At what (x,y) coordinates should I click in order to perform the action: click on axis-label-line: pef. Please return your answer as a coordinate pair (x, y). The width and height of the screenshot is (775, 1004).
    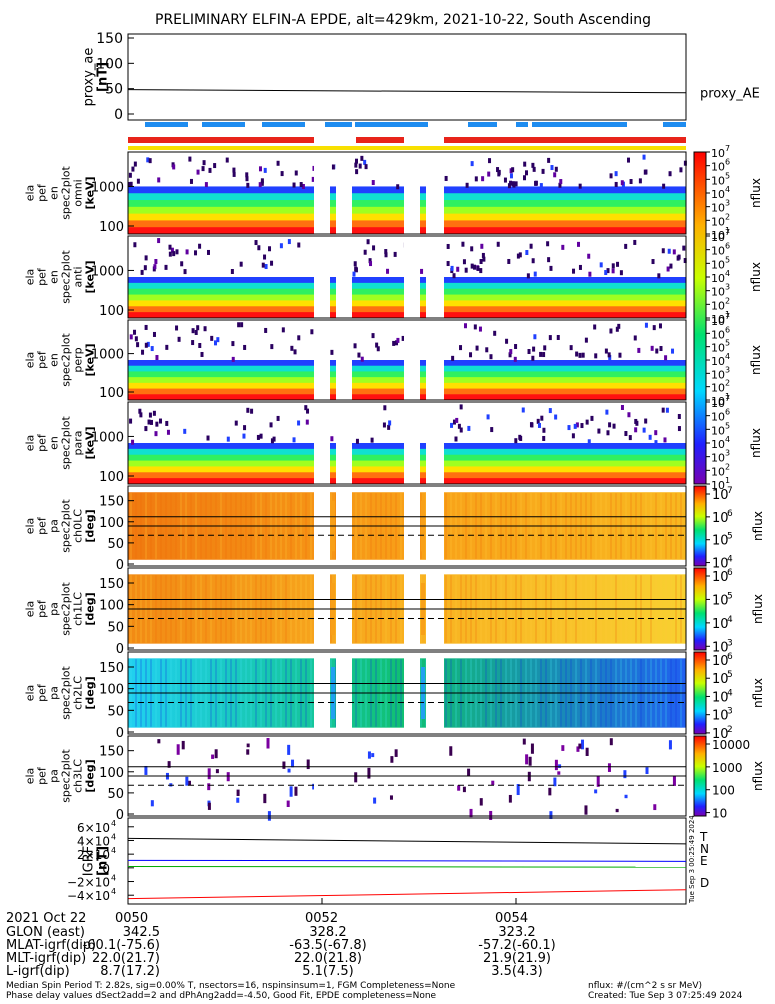
    Looking at the image, I should click on (42, 359).